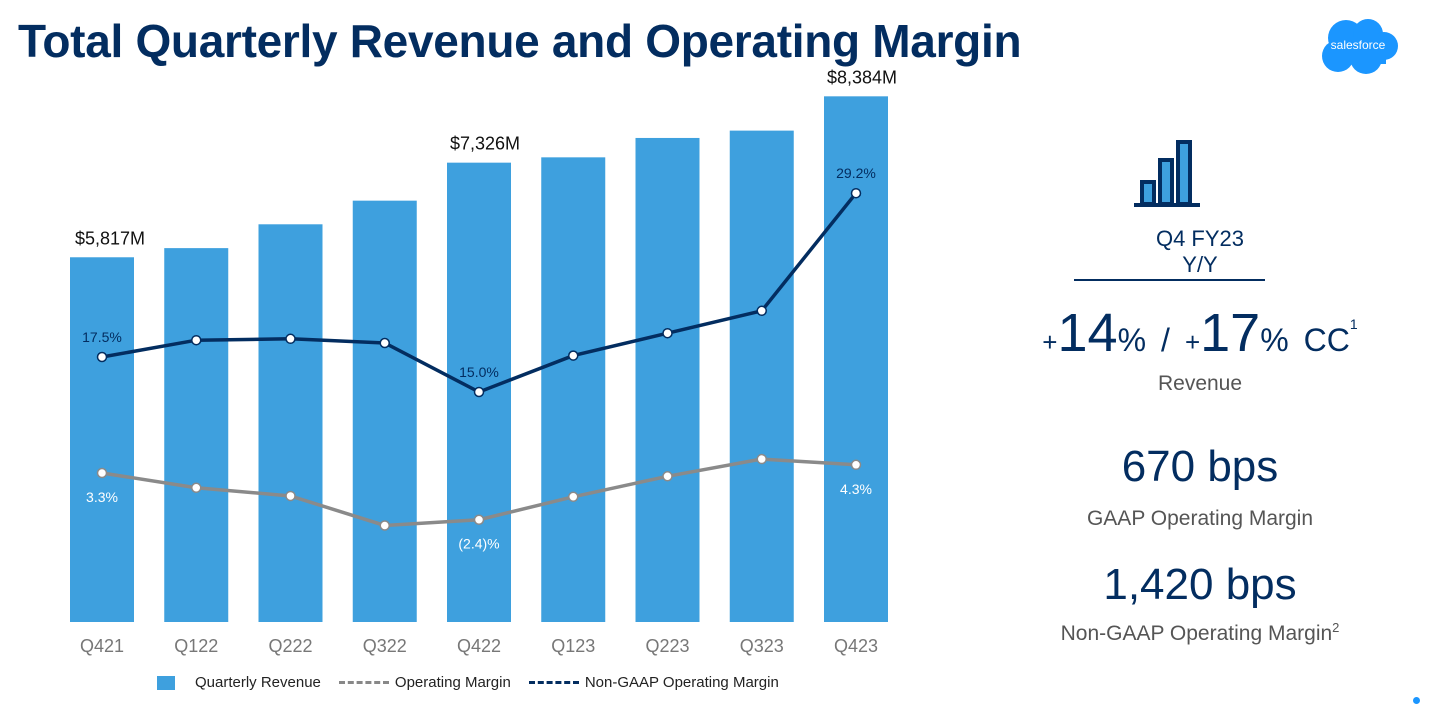  I want to click on kpi-period-line2: Y/Y, so click(1200, 264).